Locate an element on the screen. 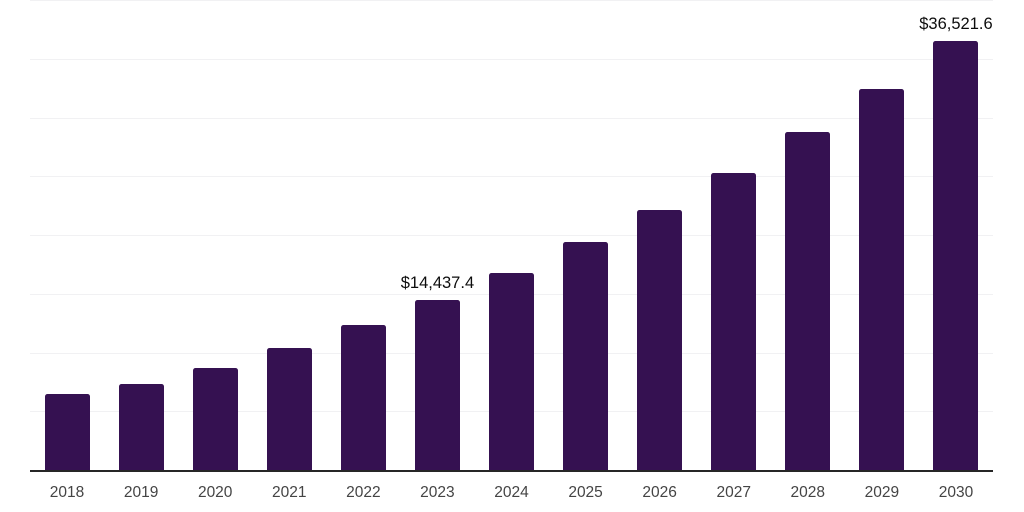  x-tick-label-2018: 2018 is located at coordinates (67, 492).